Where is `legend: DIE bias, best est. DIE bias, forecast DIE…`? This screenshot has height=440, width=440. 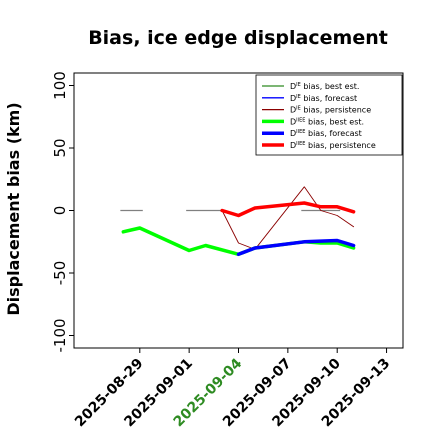
legend: DIE bias, best est. DIE bias, forecast DIE… is located at coordinates (329, 115).